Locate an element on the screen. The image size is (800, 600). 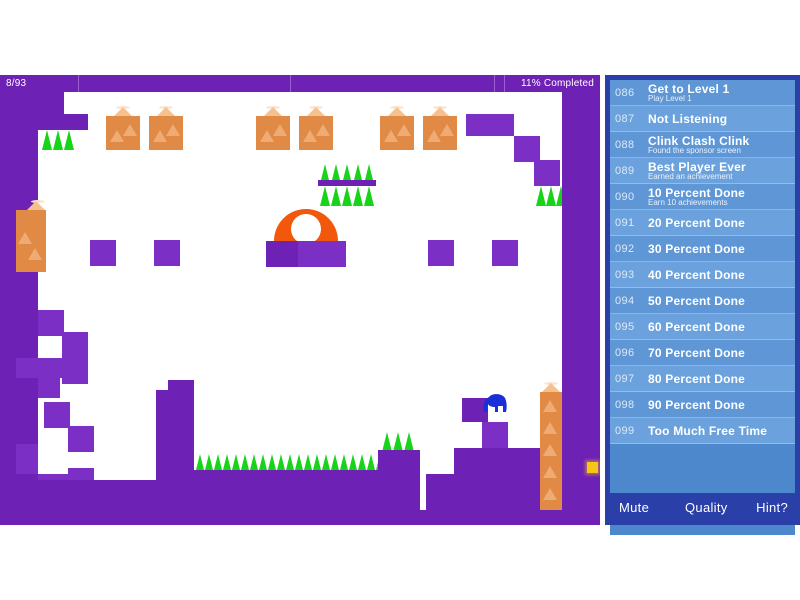
achievement-name: Clink Clash Clink is located at coordinates (699, 141).